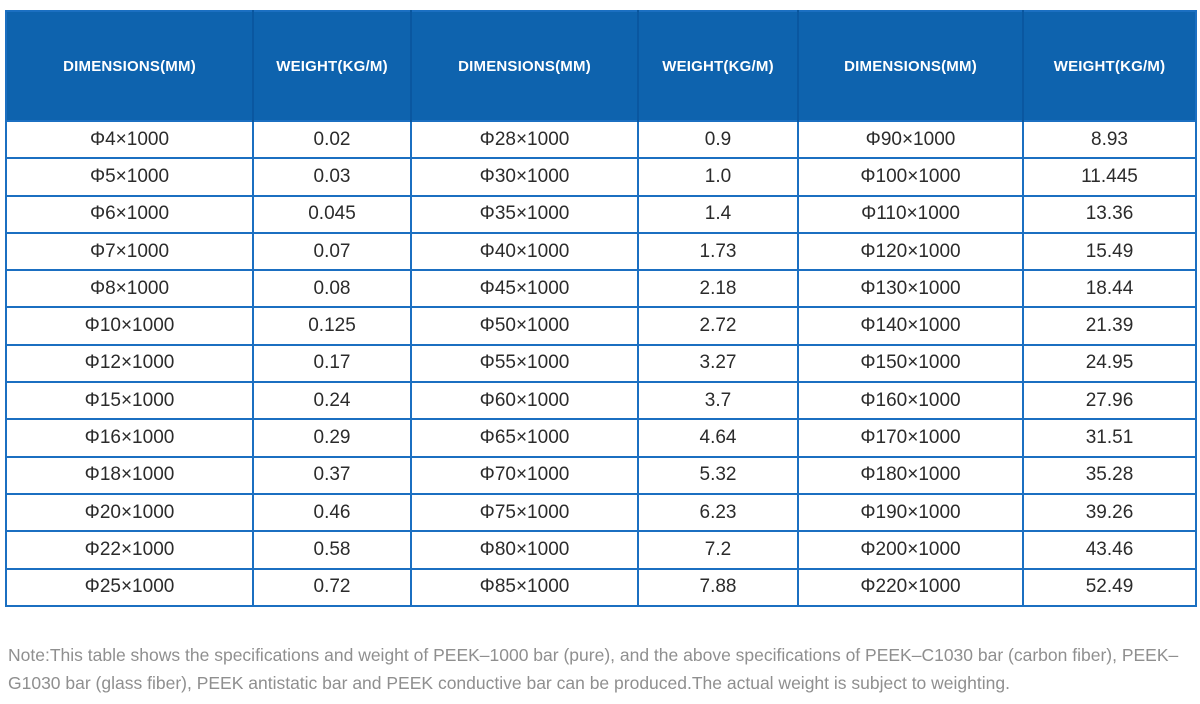 This screenshot has height=704, width=1200. I want to click on weight-cell: 1.73, so click(718, 251).